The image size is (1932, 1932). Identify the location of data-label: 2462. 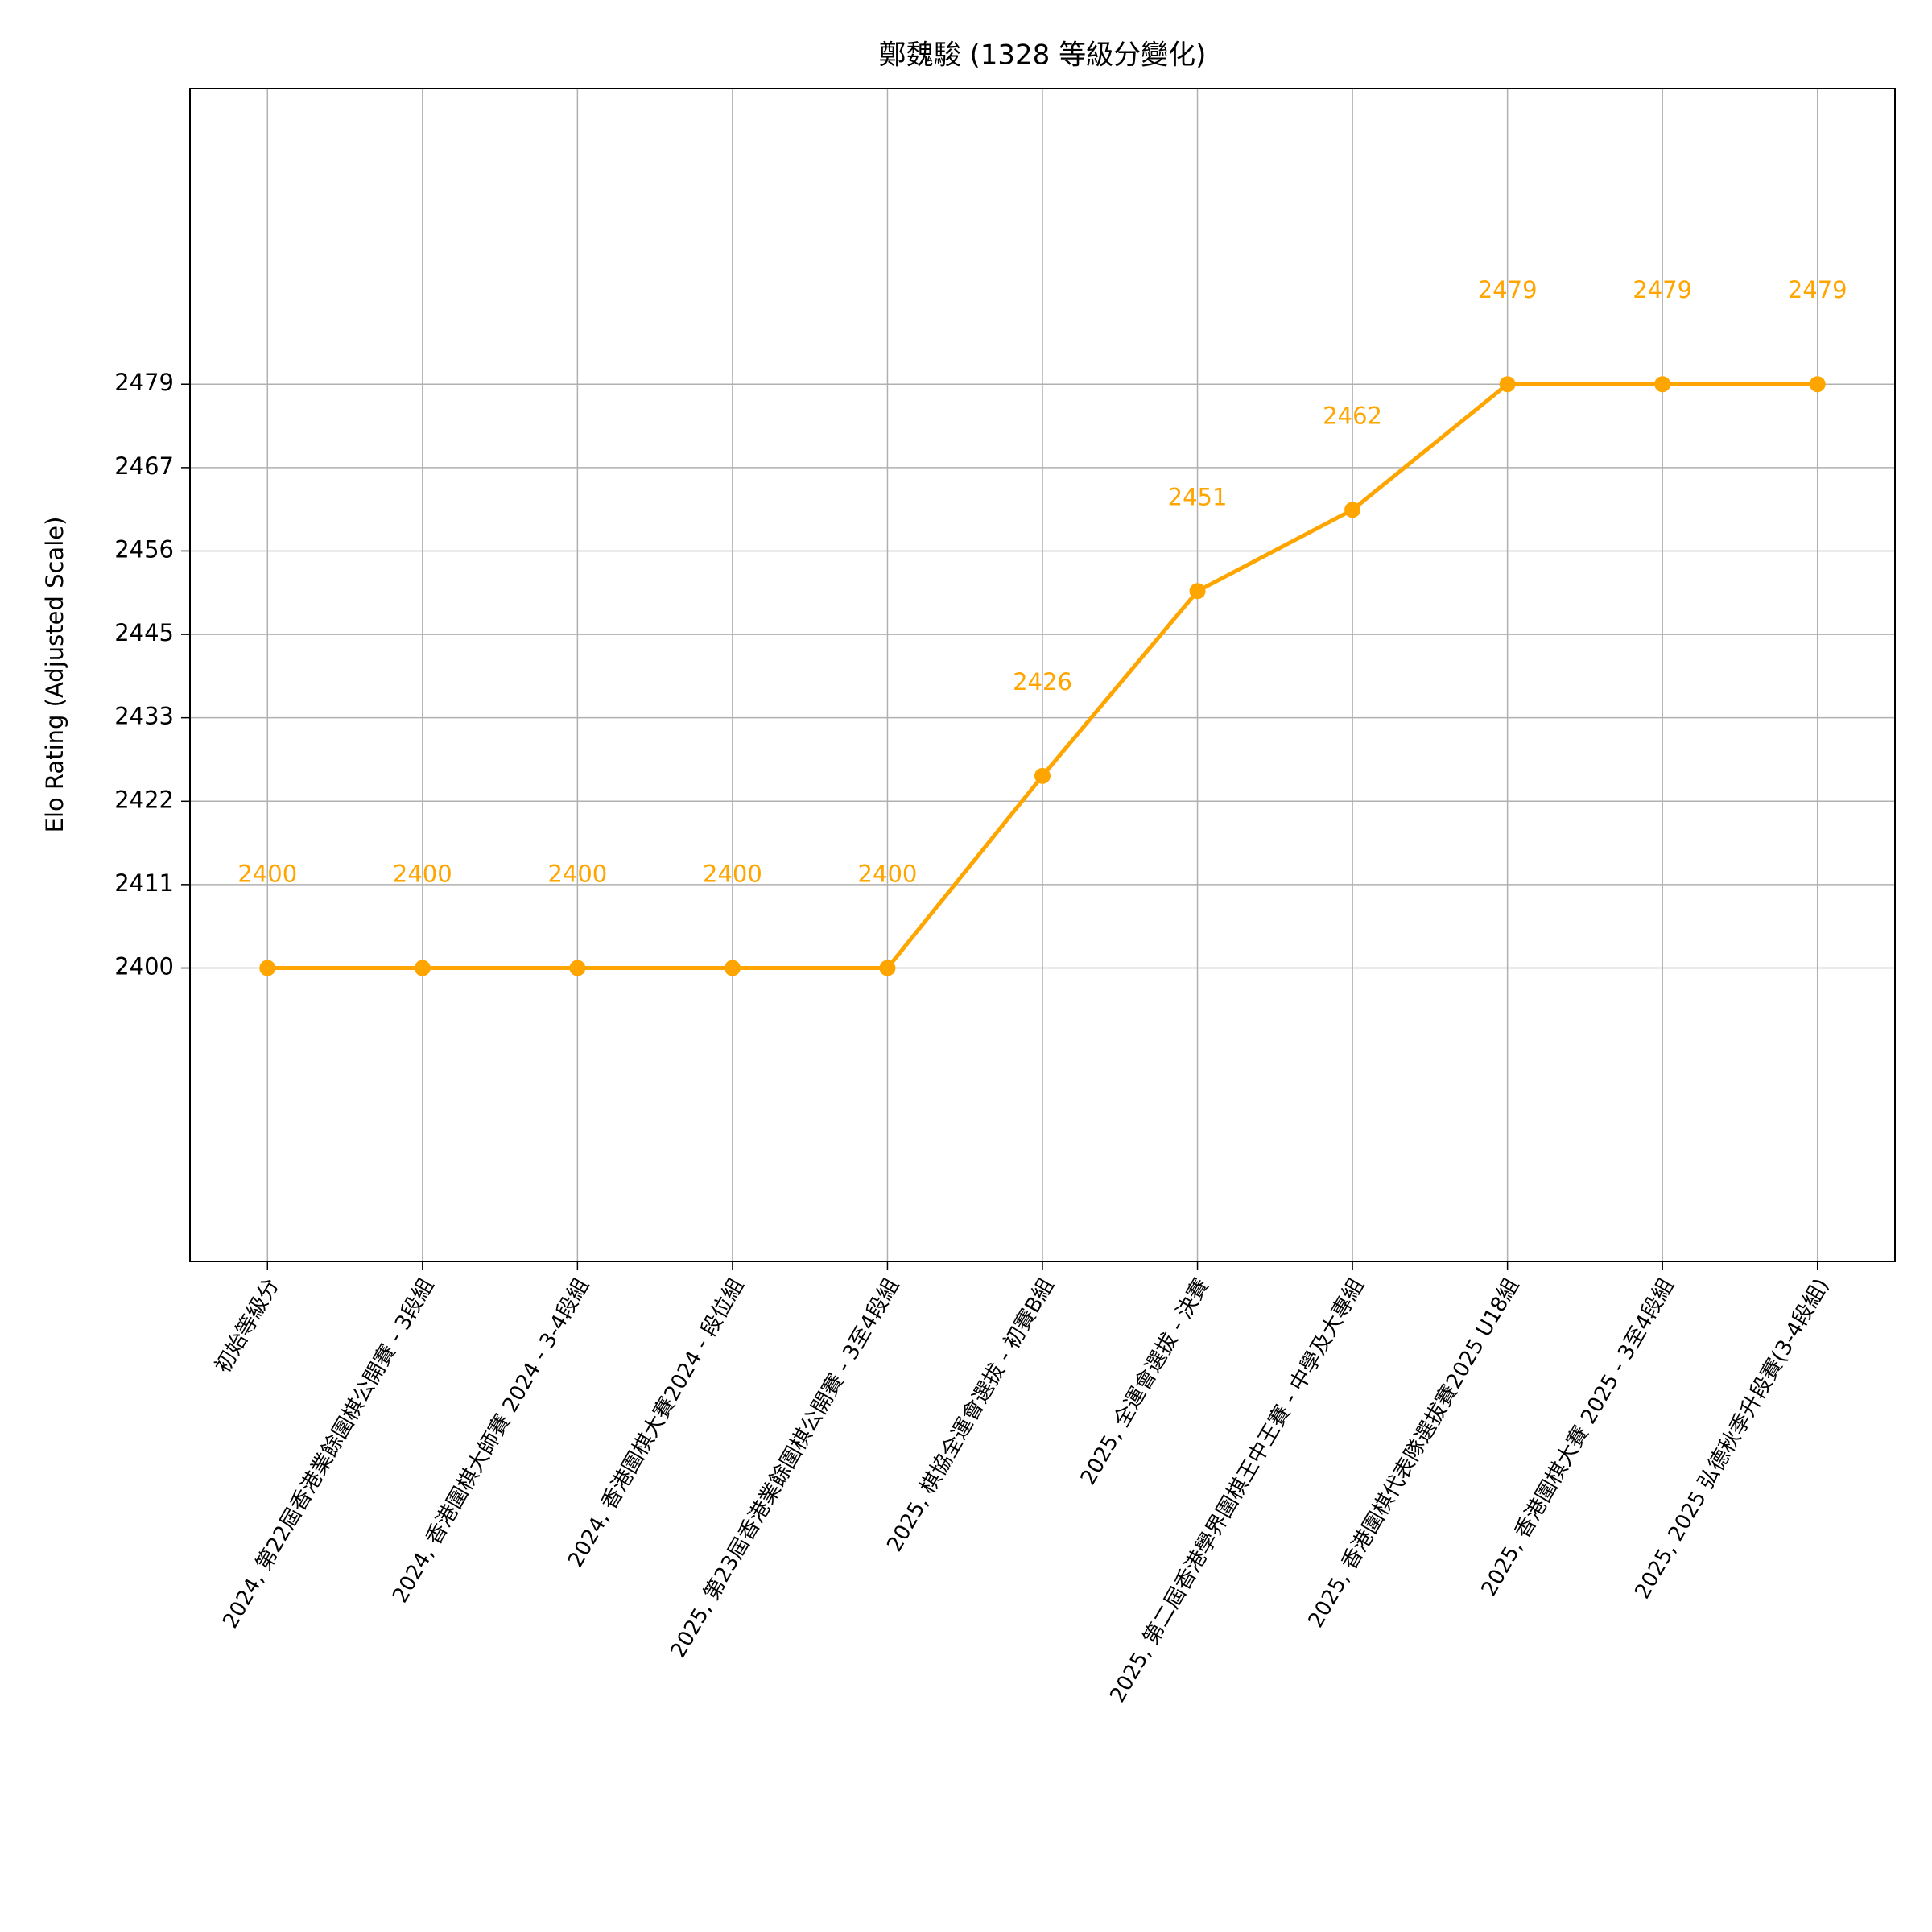
(1352, 415).